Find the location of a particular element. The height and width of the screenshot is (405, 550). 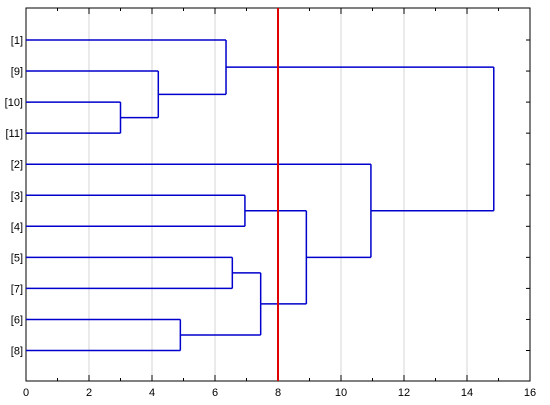

x-tick-label: 4 is located at coordinates (152, 393).